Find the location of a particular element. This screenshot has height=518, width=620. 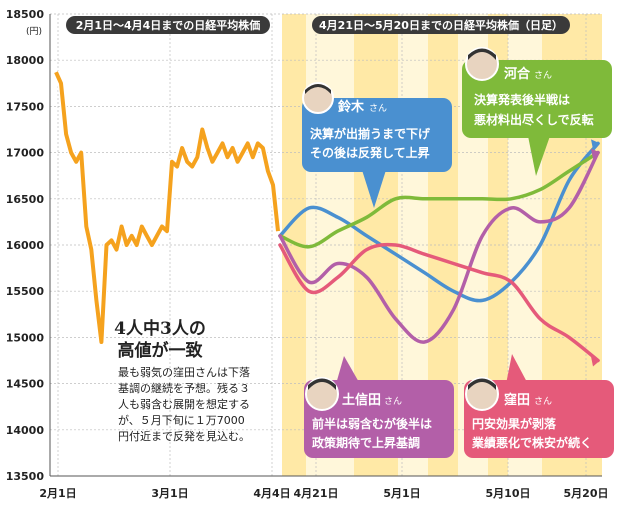

x-tick-label: 4月21日 is located at coordinates (316, 493).